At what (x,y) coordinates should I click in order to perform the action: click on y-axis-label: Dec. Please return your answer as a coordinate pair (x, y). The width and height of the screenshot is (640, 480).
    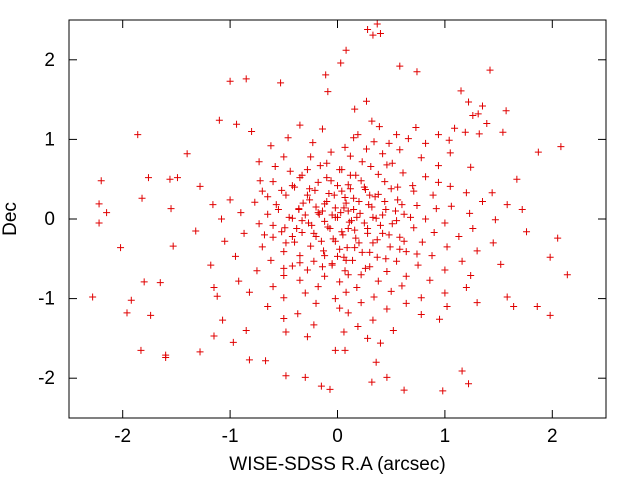
    Looking at the image, I should click on (10, 219).